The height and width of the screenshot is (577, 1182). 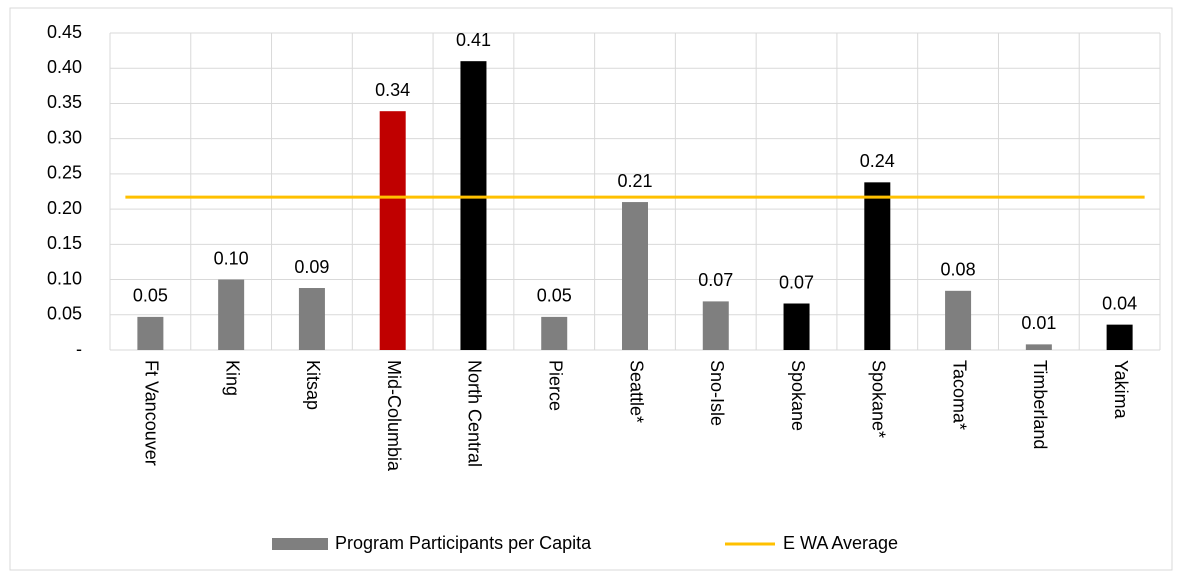 I want to click on x-tick-label: Kitsap, so click(x=313, y=385).